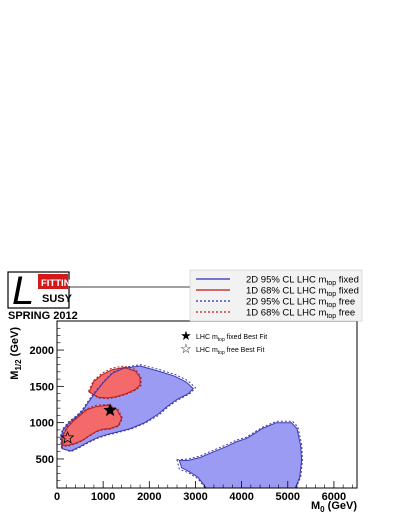 The width and height of the screenshot is (407, 527). I want to click on contour-regions, so click(181, 426).